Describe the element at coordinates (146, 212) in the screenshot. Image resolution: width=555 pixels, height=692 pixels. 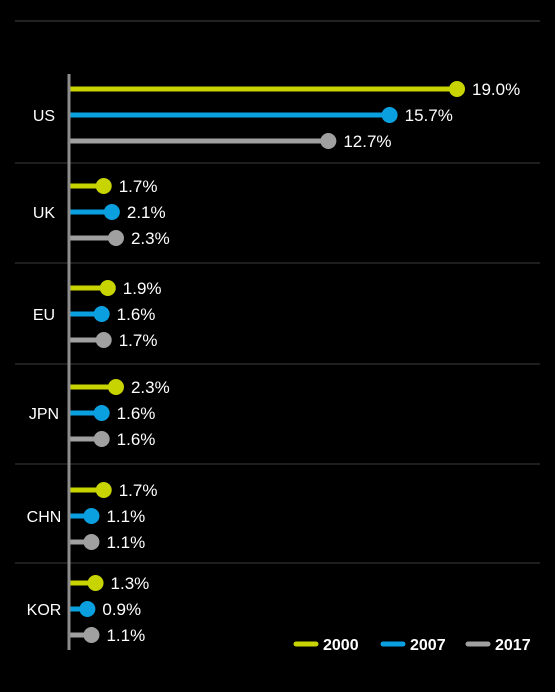
I see `data-label-uk-2007: 2.1%` at that location.